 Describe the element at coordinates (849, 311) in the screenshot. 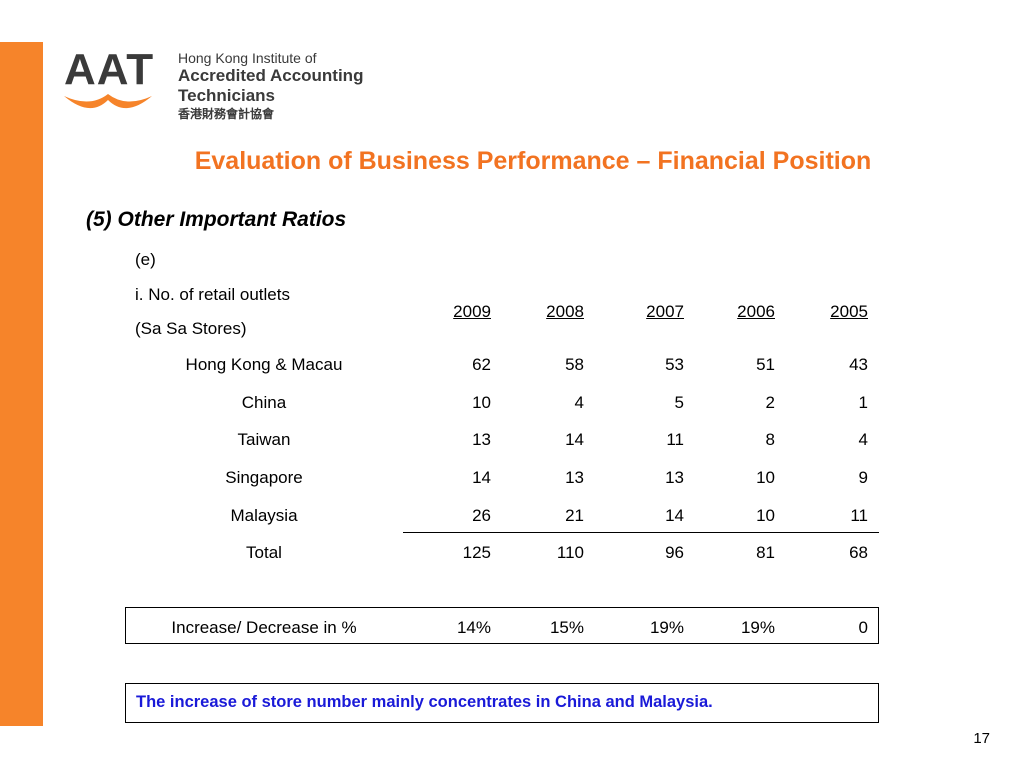

I see `year-header: 2005` at that location.